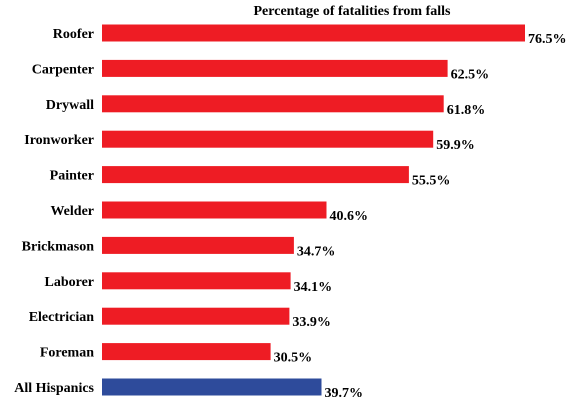 The image size is (580, 403). Describe the element at coordinates (349, 216) in the screenshot. I see `value-label-welder: 40.6%` at that location.